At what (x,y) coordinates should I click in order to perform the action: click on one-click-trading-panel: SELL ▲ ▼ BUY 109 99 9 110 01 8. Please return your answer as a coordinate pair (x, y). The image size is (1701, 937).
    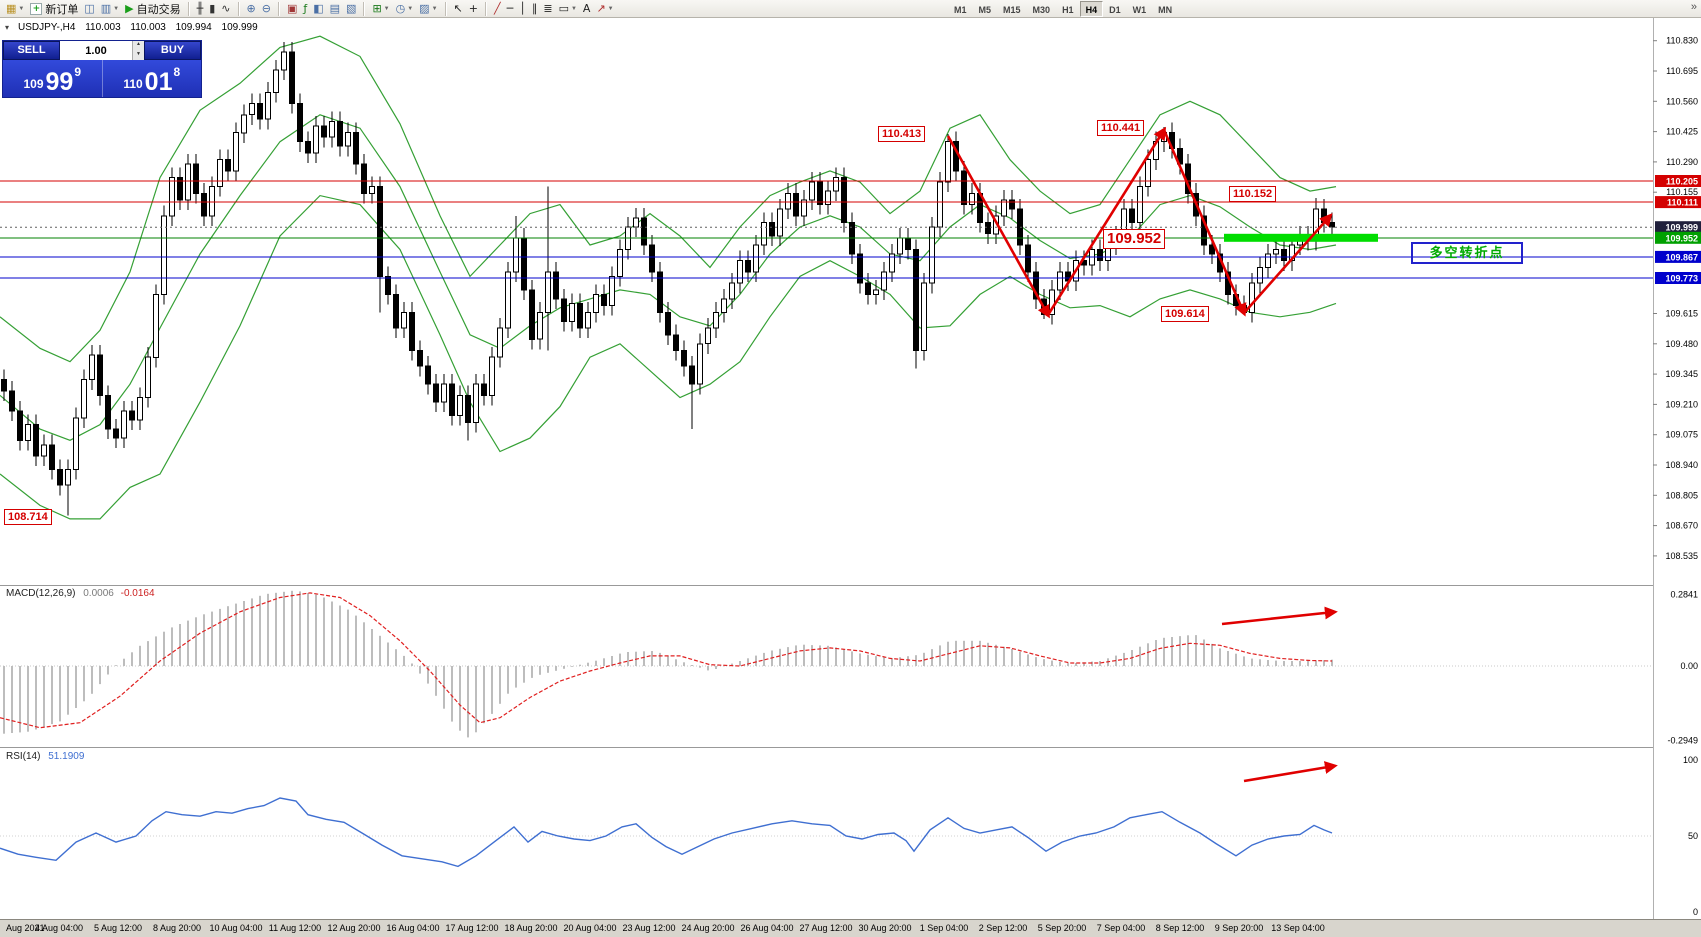
    Looking at the image, I should click on (102, 69).